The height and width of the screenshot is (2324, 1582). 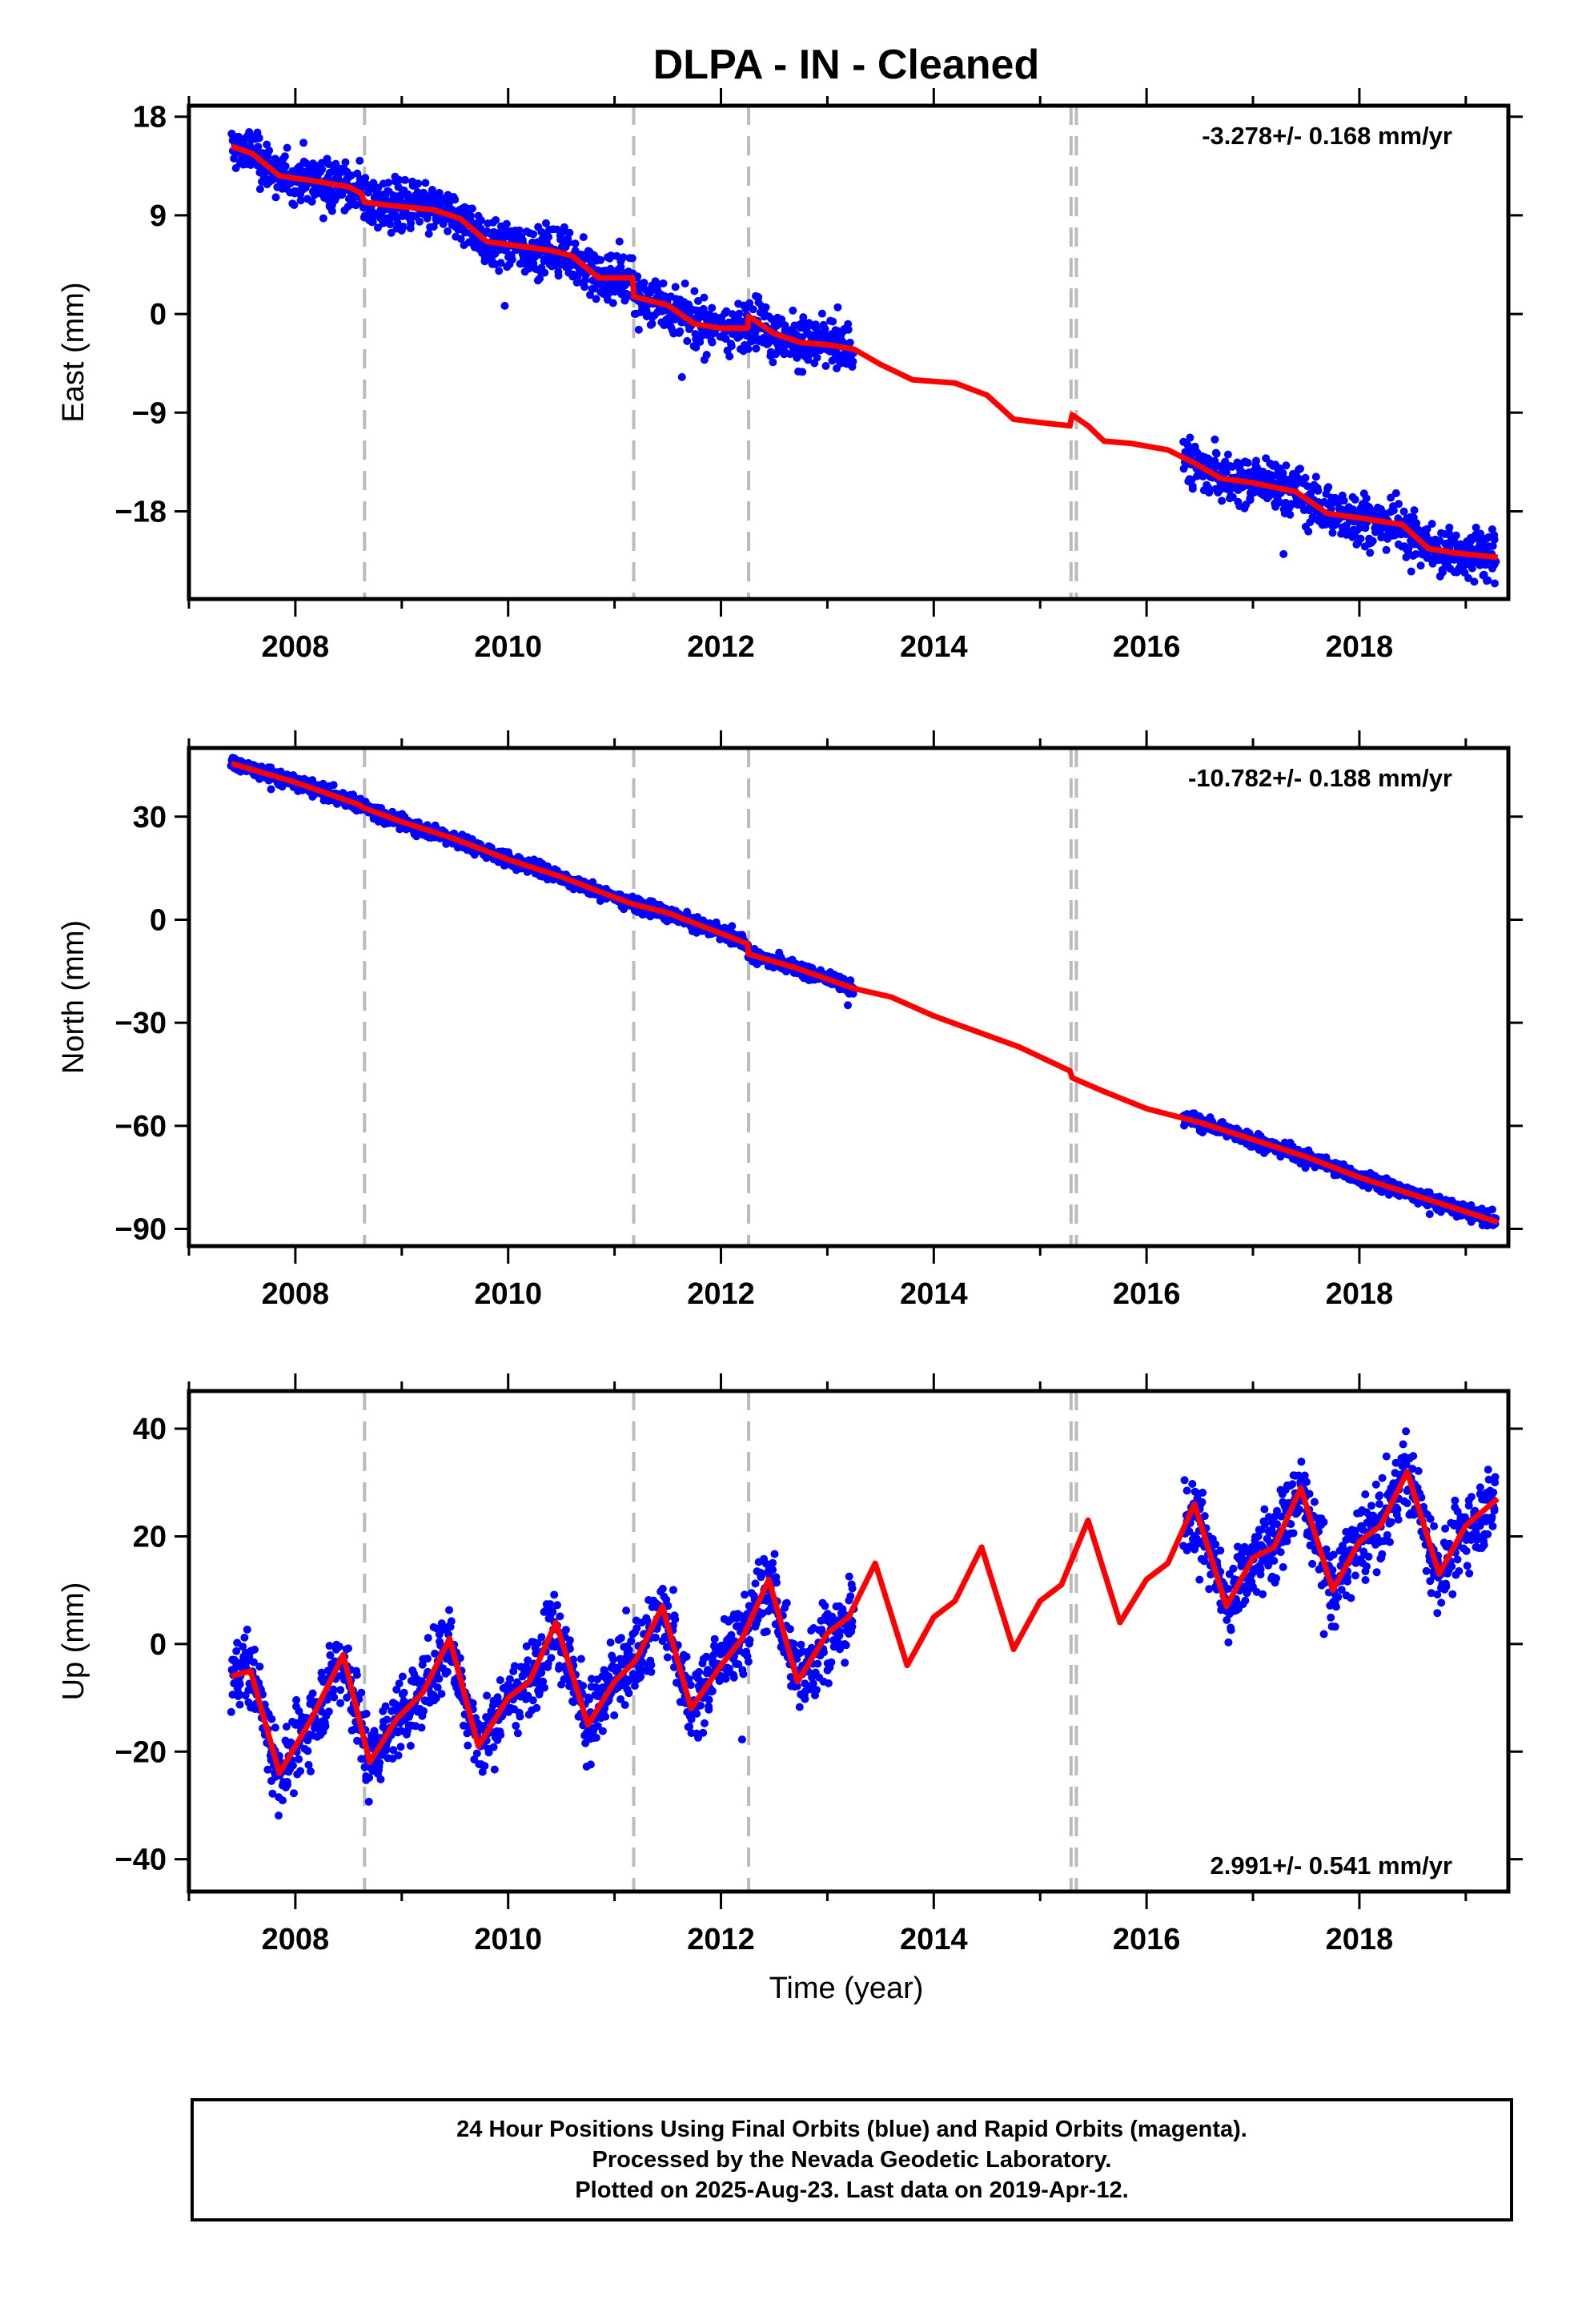 What do you see at coordinates (1147, 647) in the screenshot?
I see `x-tick-label: 2016` at bounding box center [1147, 647].